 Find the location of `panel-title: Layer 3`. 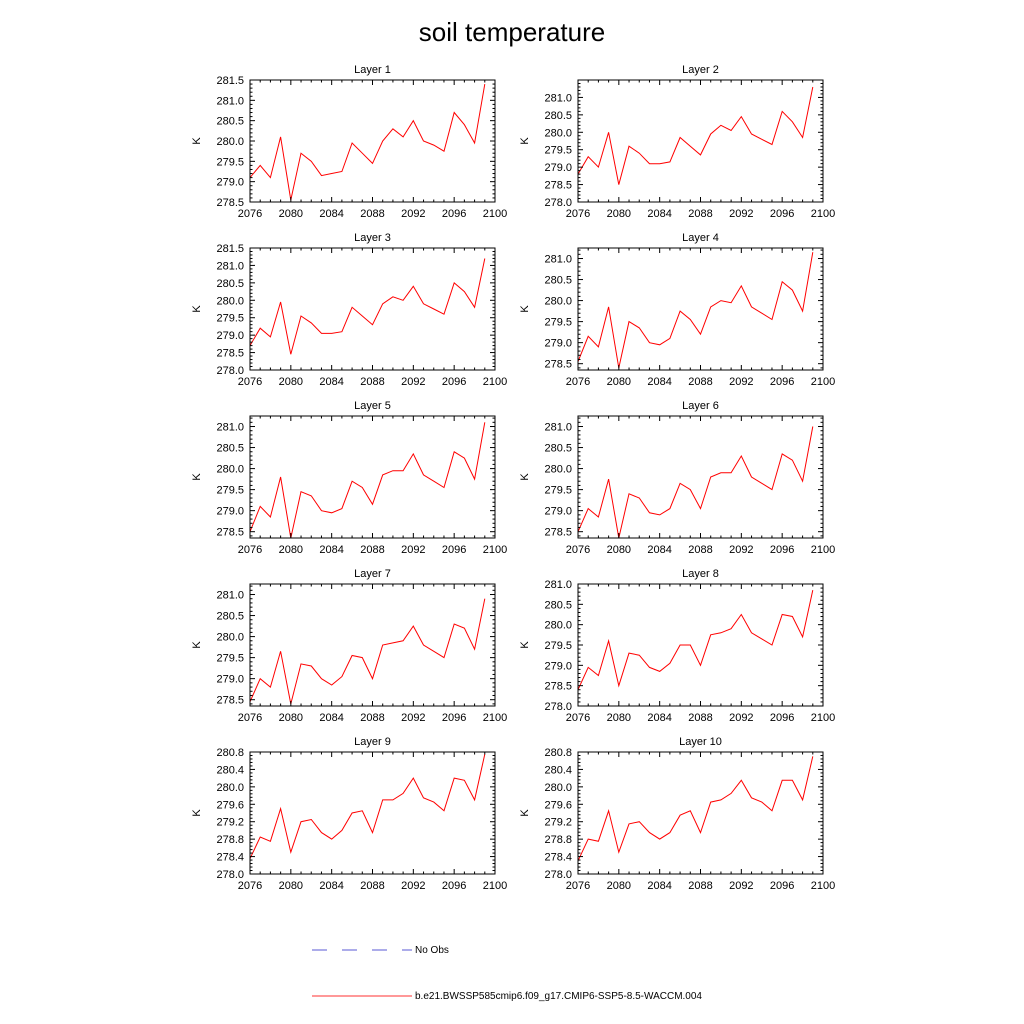

panel-title: Layer 3 is located at coordinates (372, 238).